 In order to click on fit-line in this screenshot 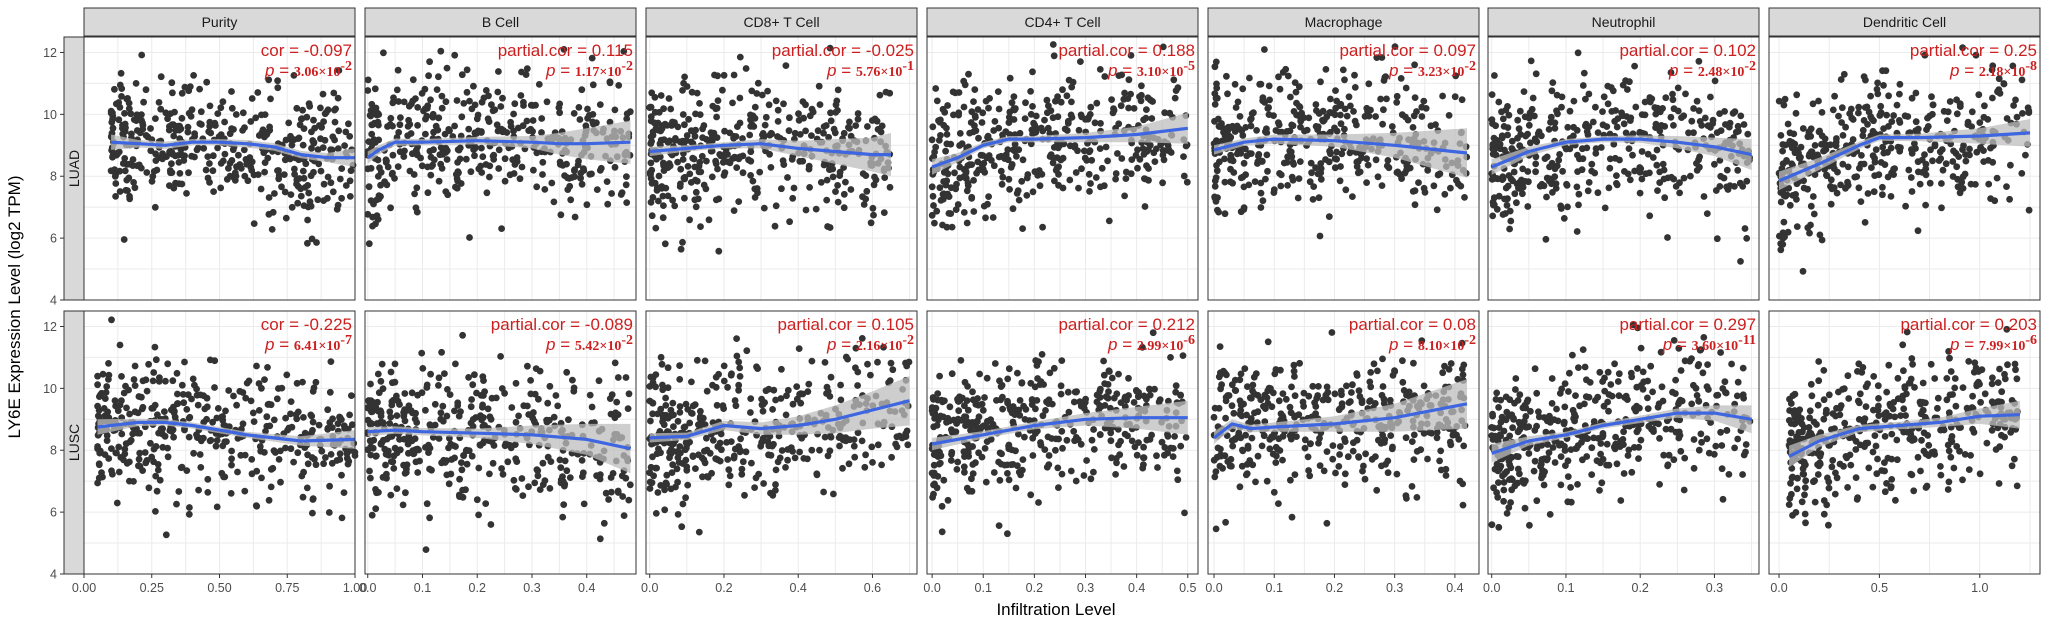, I will do `click(1340, 146)`.